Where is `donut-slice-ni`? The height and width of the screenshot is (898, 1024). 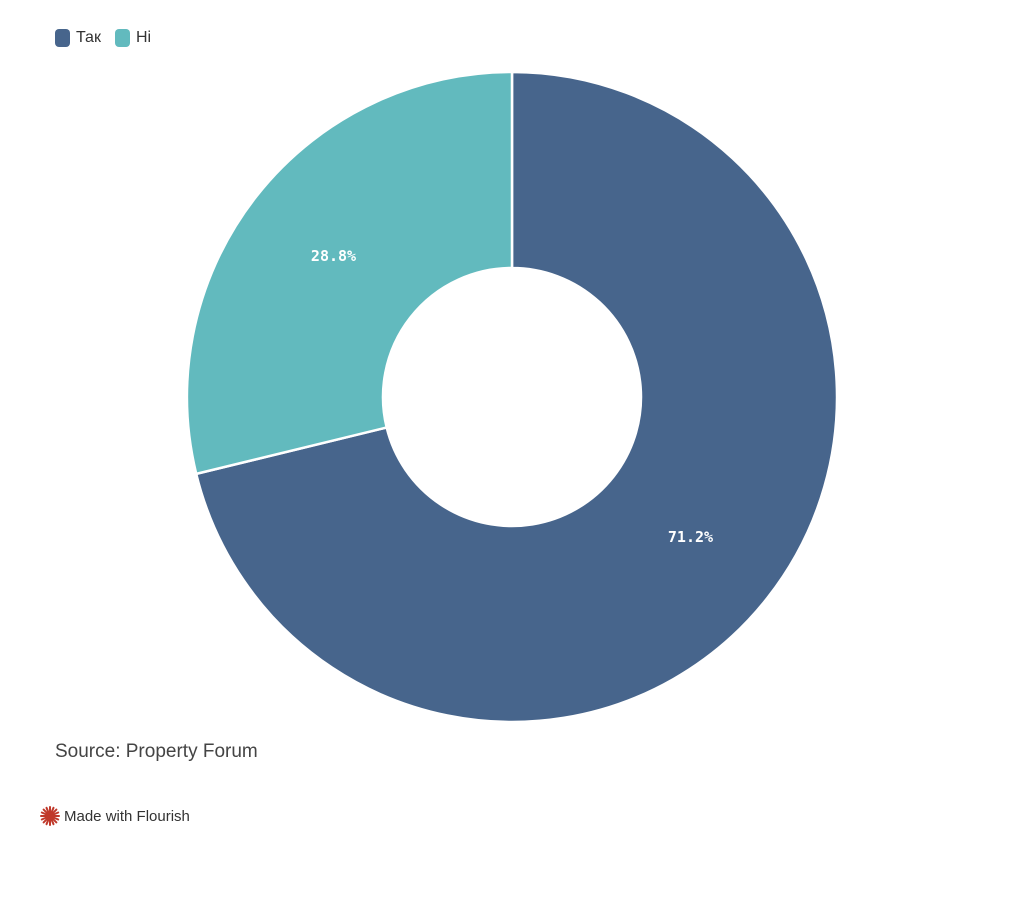 donut-slice-ni is located at coordinates (349, 273).